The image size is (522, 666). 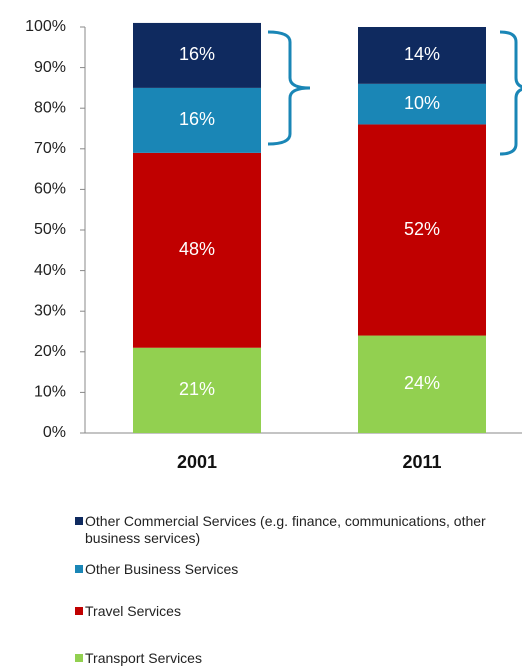 I want to click on x-tick-label: 2001, so click(x=197, y=462).